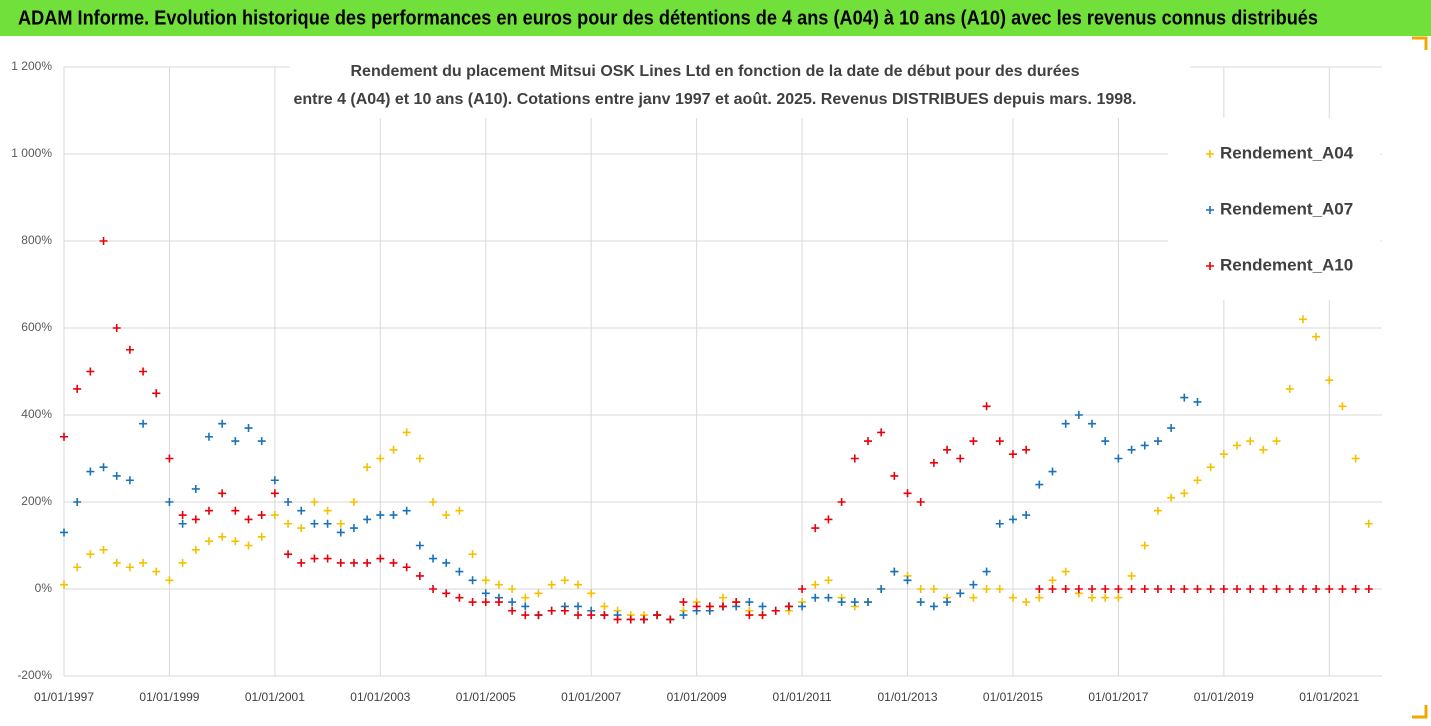 Image resolution: width=1431 pixels, height=726 pixels. What do you see at coordinates (31, 66) in the screenshot?
I see `y-tick-label: 1 200%` at bounding box center [31, 66].